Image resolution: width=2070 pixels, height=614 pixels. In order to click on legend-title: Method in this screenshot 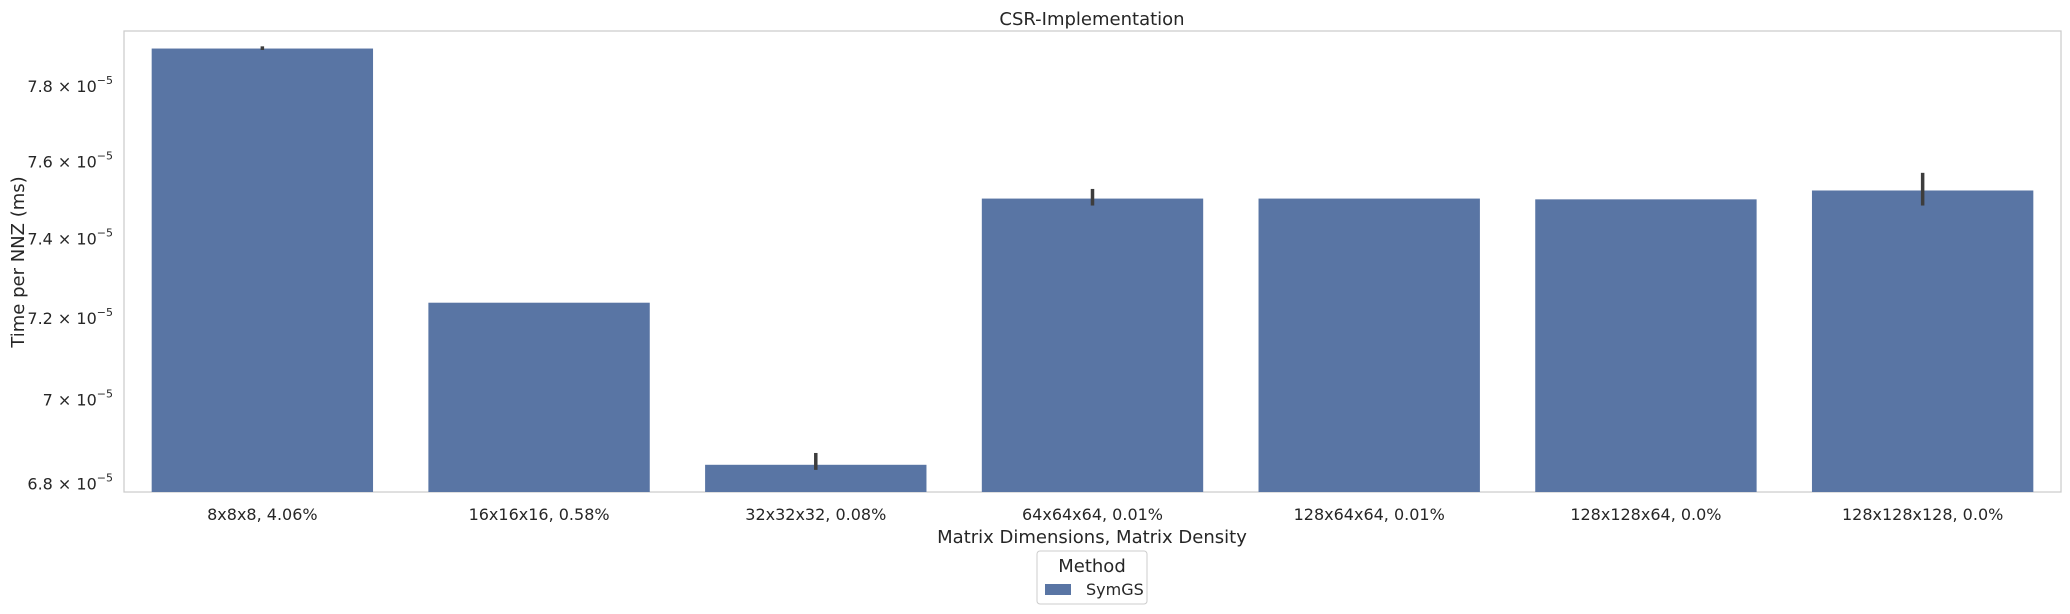, I will do `click(1092, 566)`.